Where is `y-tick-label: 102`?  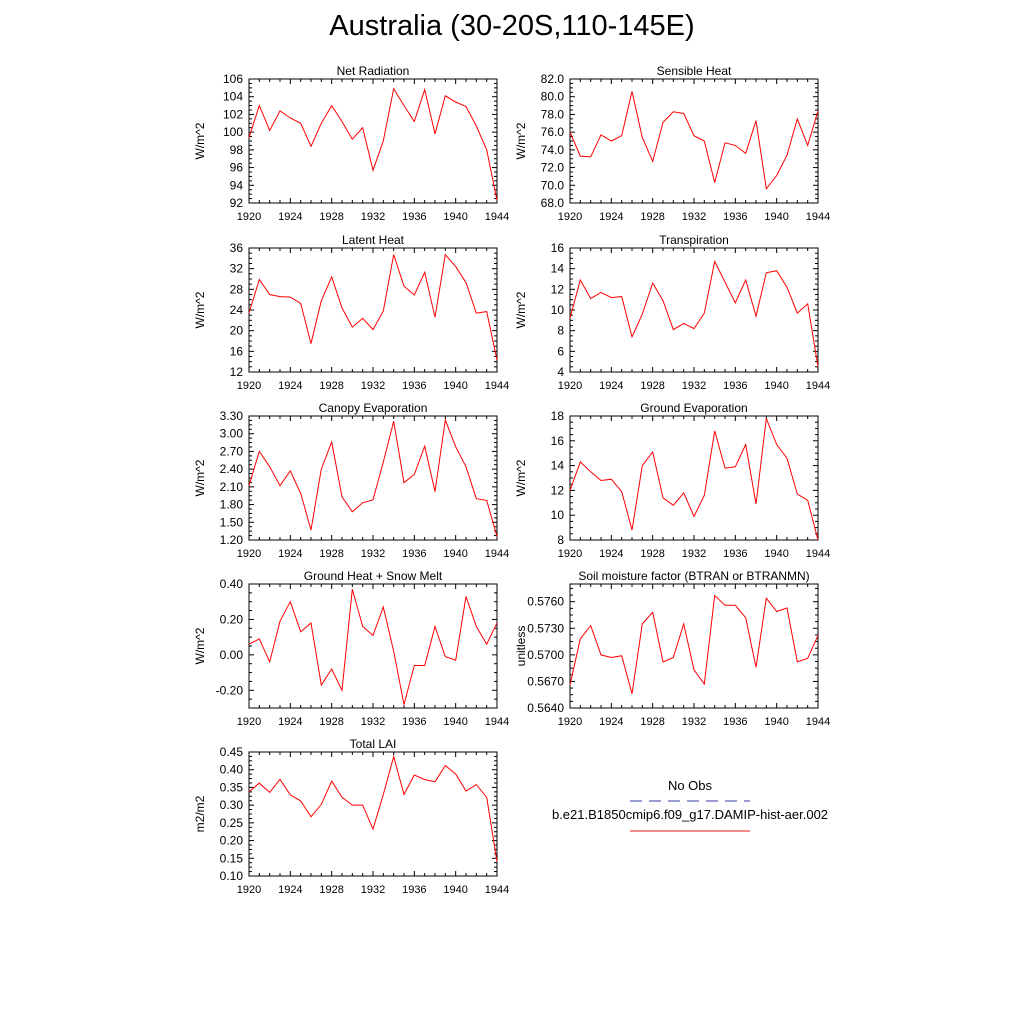 y-tick-label: 102 is located at coordinates (233, 114).